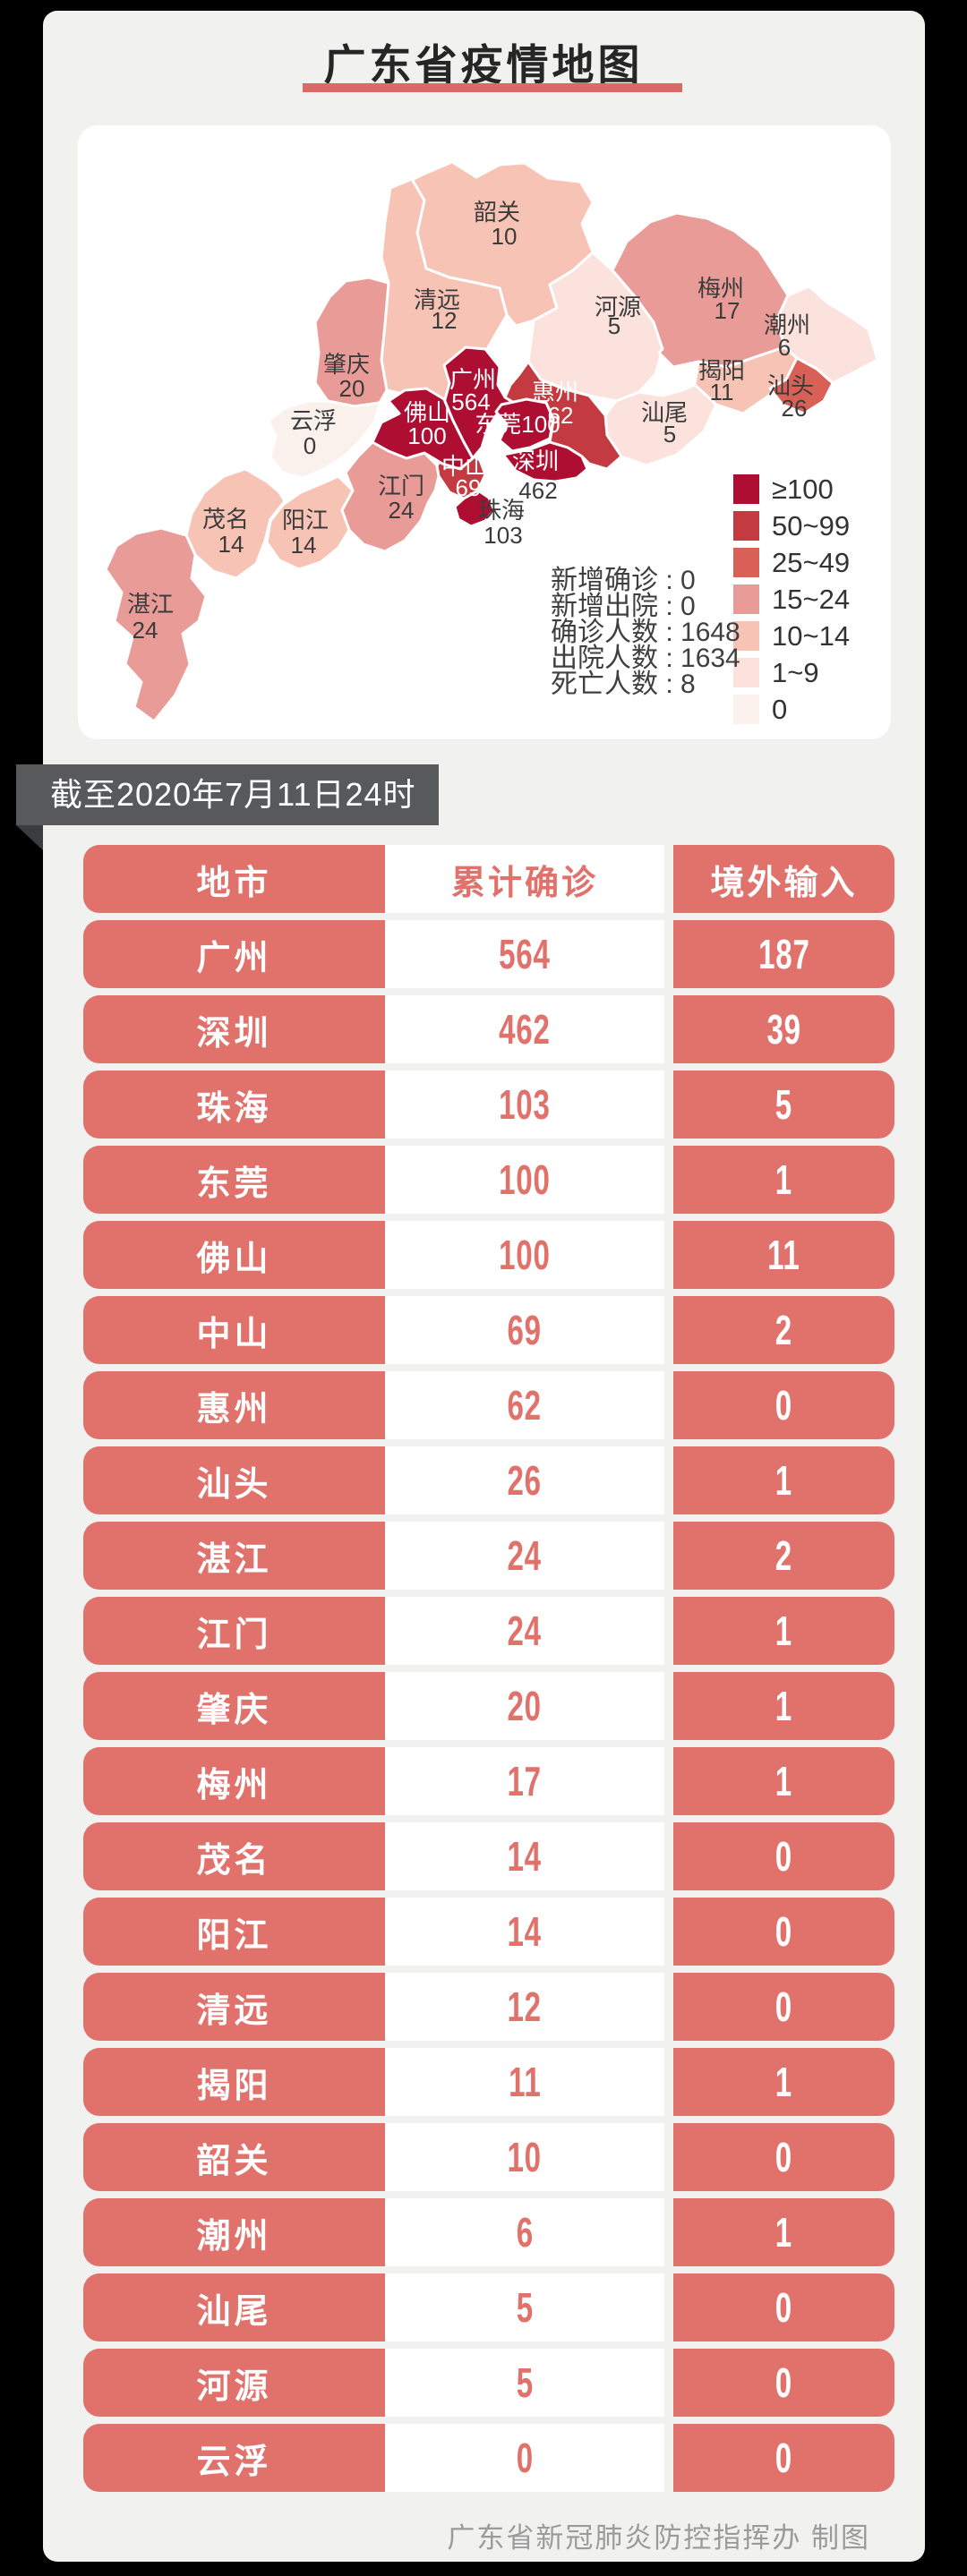  I want to click on region-value-湛江: 24, so click(145, 630).